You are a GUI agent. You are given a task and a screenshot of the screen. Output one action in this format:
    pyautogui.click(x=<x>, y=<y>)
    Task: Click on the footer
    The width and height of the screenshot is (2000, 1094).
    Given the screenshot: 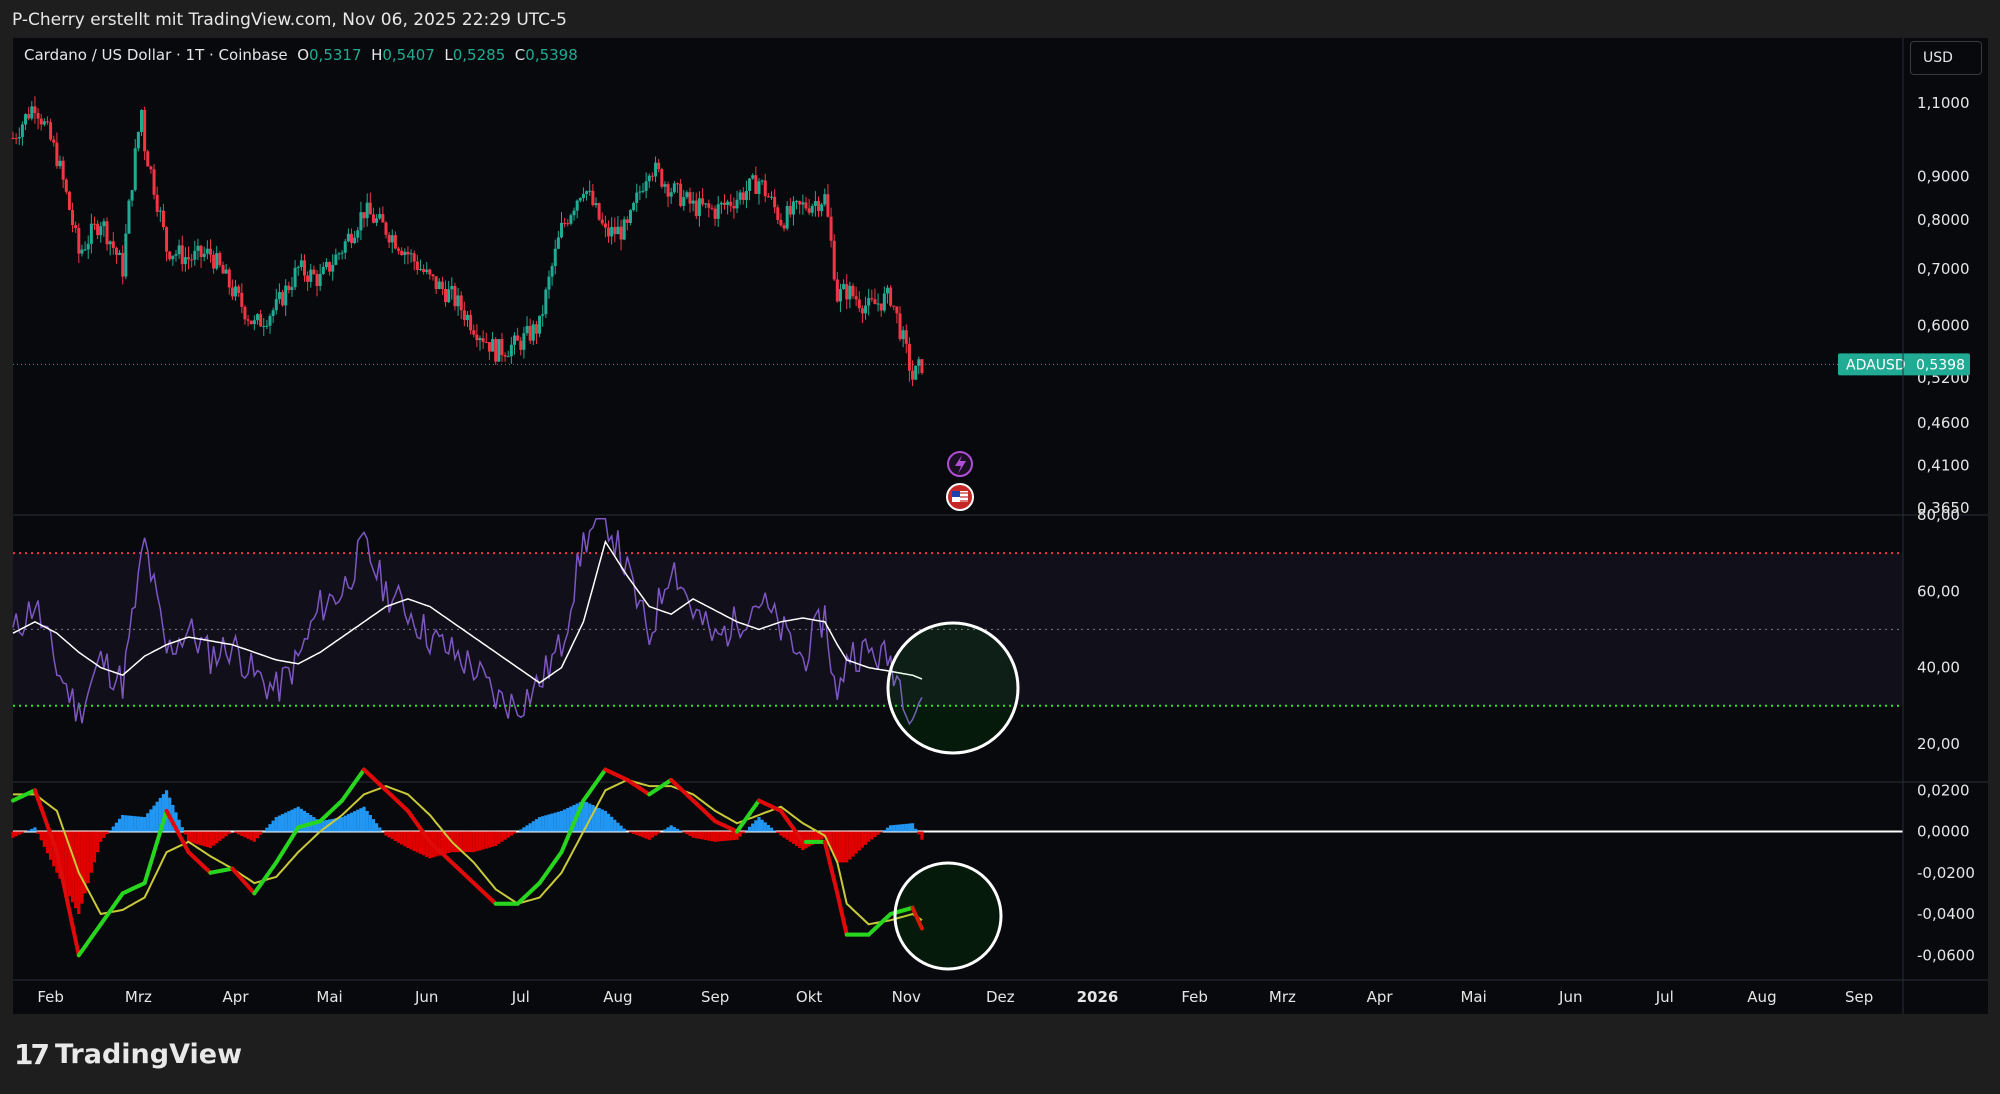 What is the action you would take?
    pyautogui.click(x=1000, y=1054)
    